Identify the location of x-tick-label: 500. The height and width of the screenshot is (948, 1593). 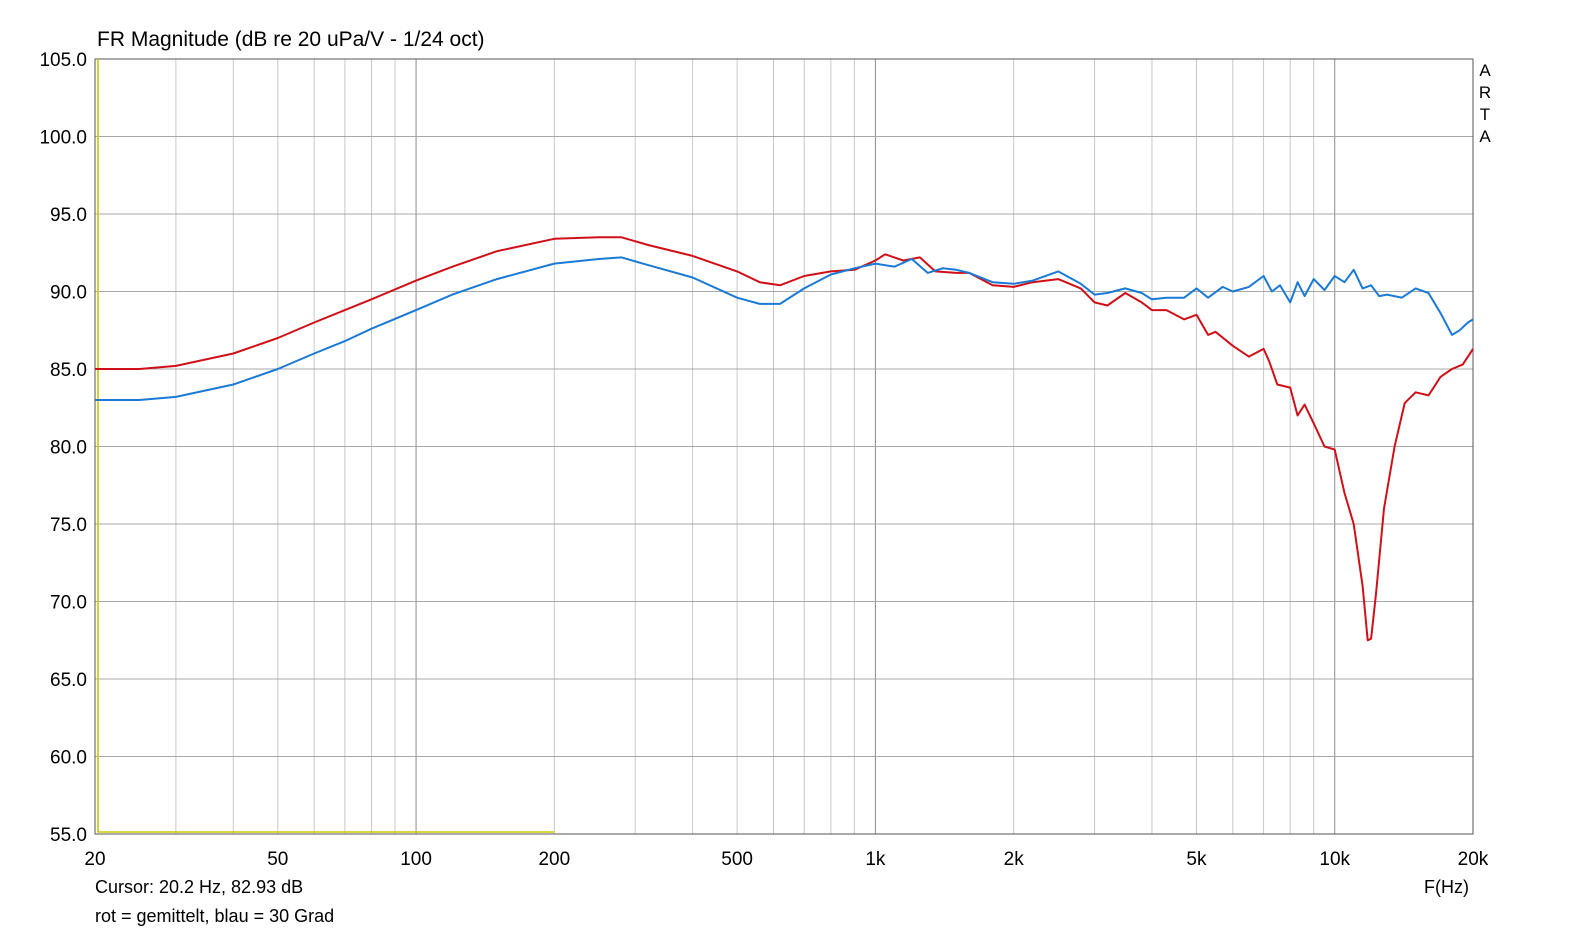
(737, 859).